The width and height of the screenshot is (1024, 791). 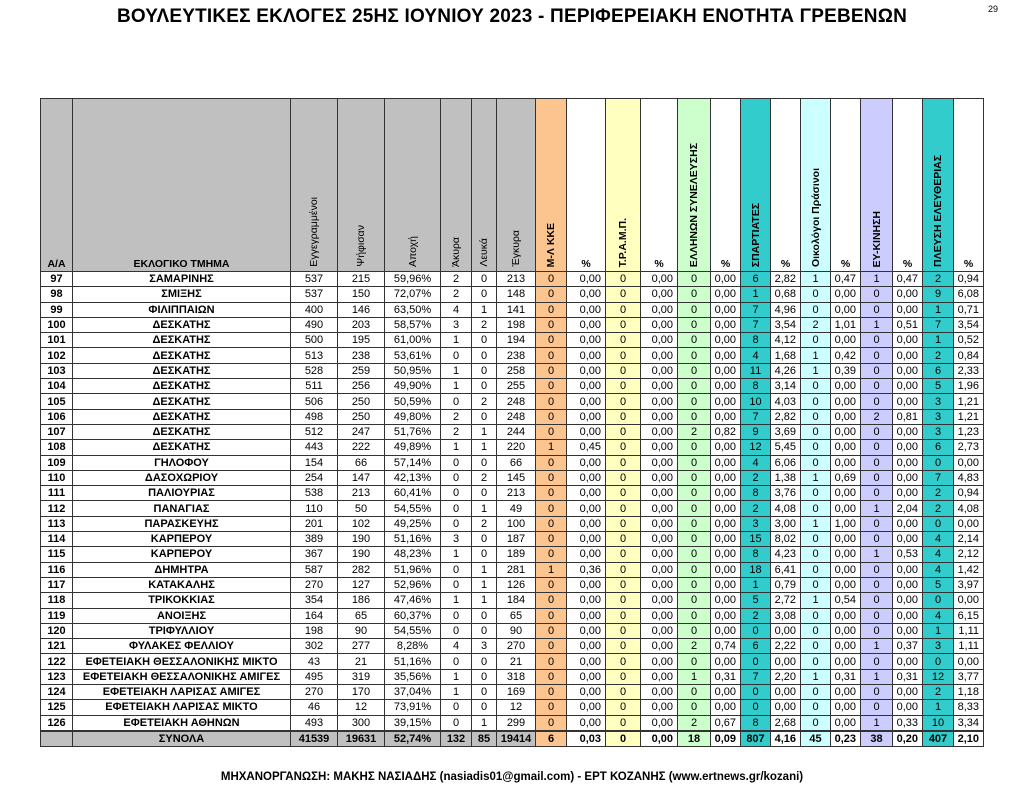 What do you see at coordinates (968, 493) in the screenshot?
I see `cell-plefsi-eleftherias-pct: 0,94` at bounding box center [968, 493].